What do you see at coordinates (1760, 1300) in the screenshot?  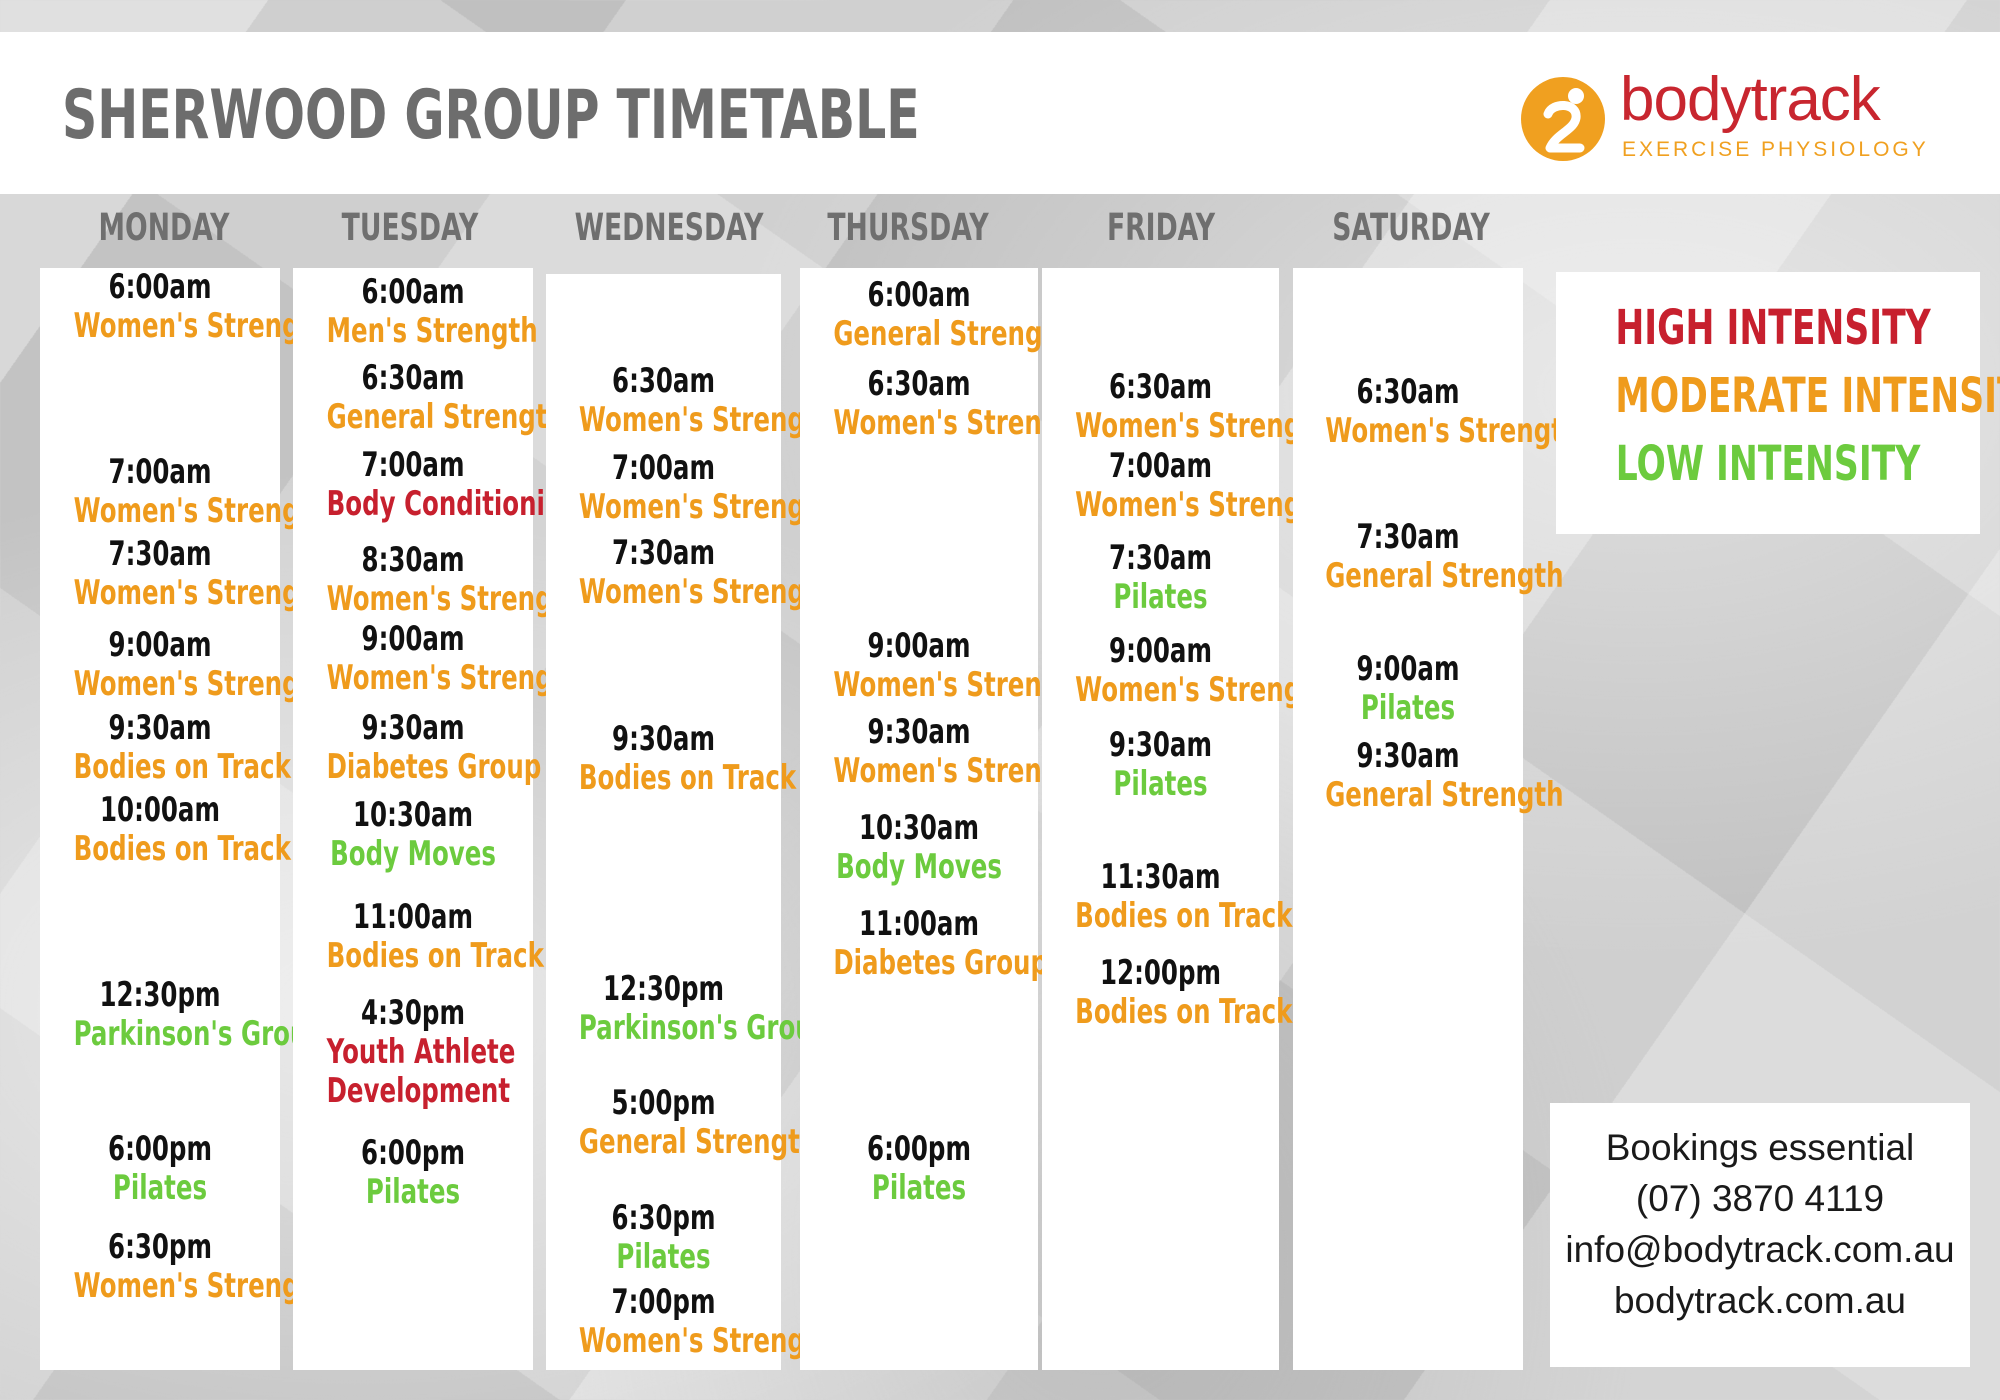 I see `website-link: bodytrack.com.au` at bounding box center [1760, 1300].